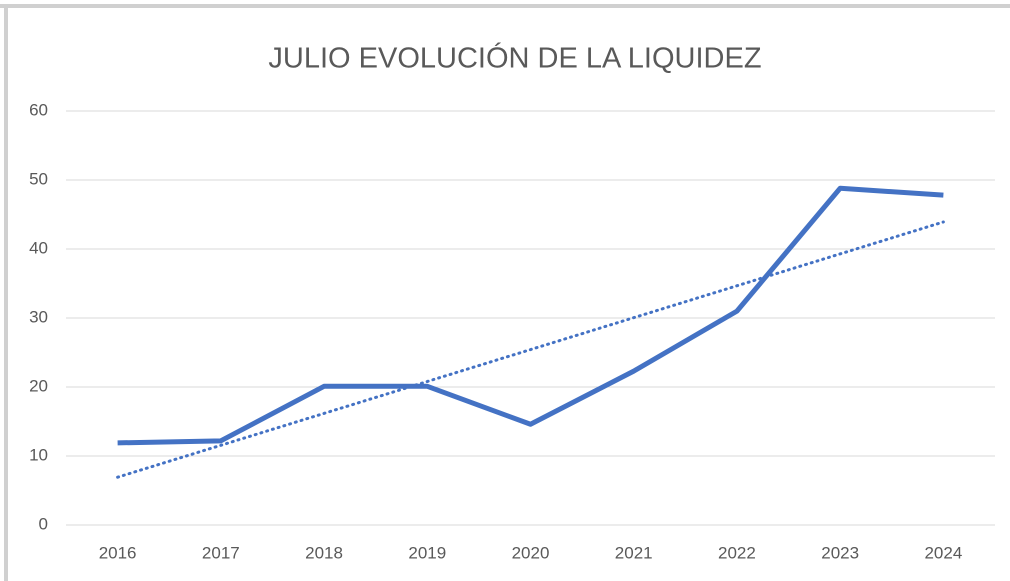 This screenshot has height=581, width=1010. What do you see at coordinates (38, 385) in the screenshot?
I see `y-tick-label: 20` at bounding box center [38, 385].